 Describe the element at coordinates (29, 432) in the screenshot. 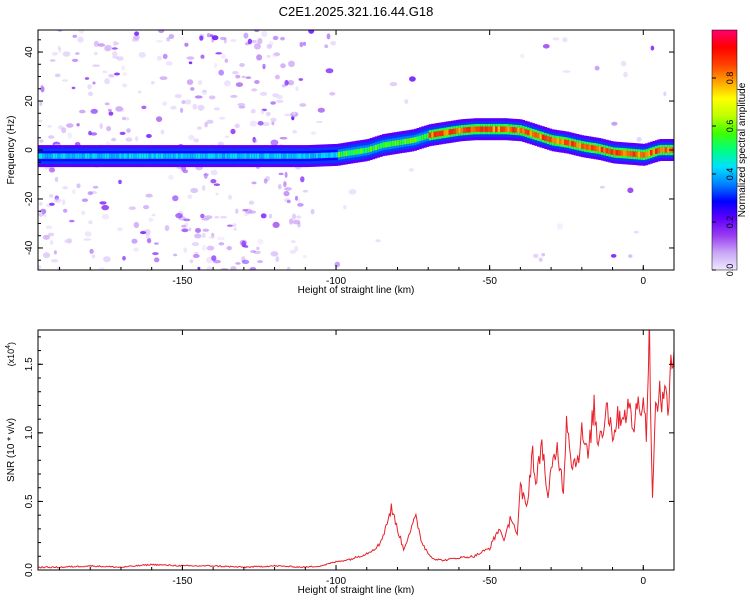

I see `y-tick-label: 1.0` at that location.